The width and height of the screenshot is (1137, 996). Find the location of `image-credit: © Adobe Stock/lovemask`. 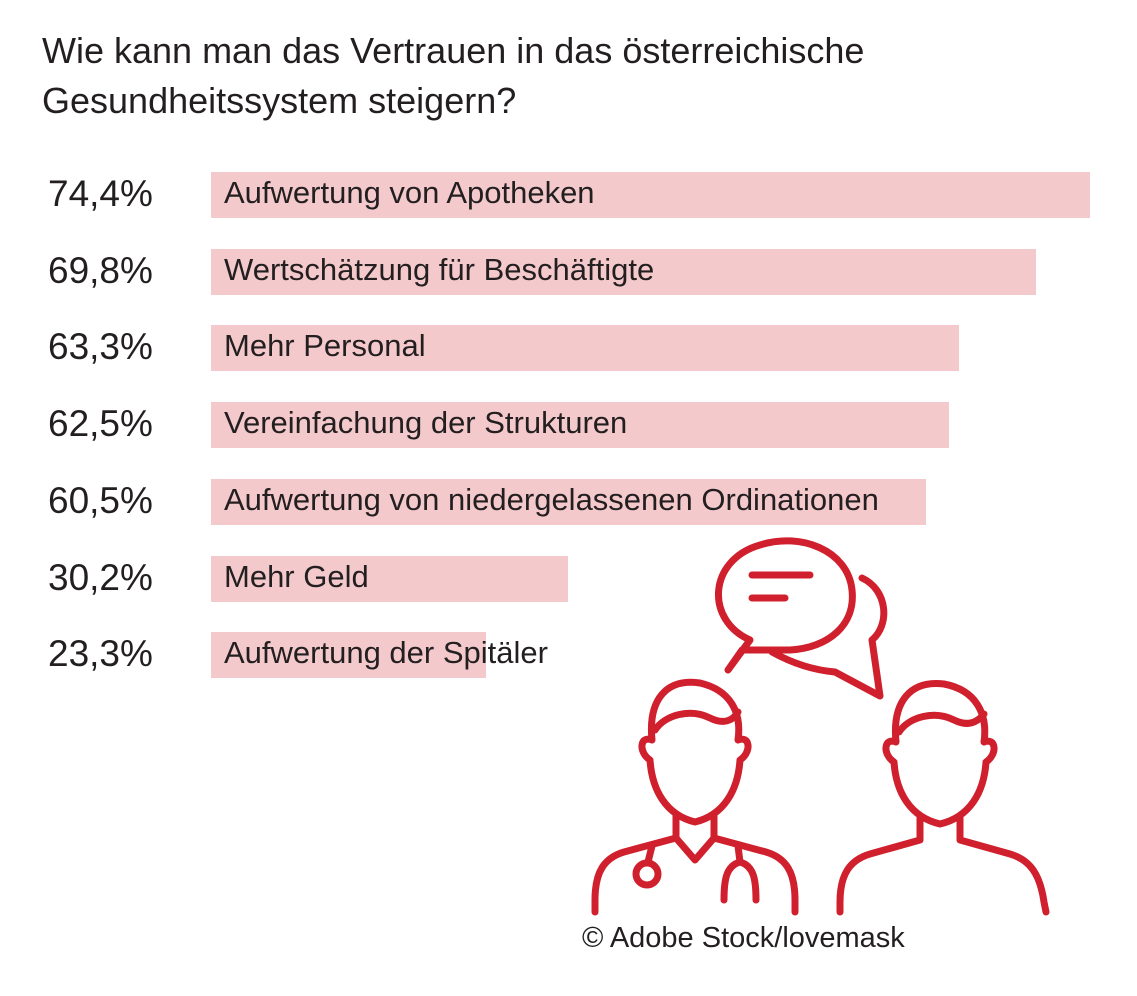

image-credit: © Adobe Stock/lovemask is located at coordinates (743, 938).